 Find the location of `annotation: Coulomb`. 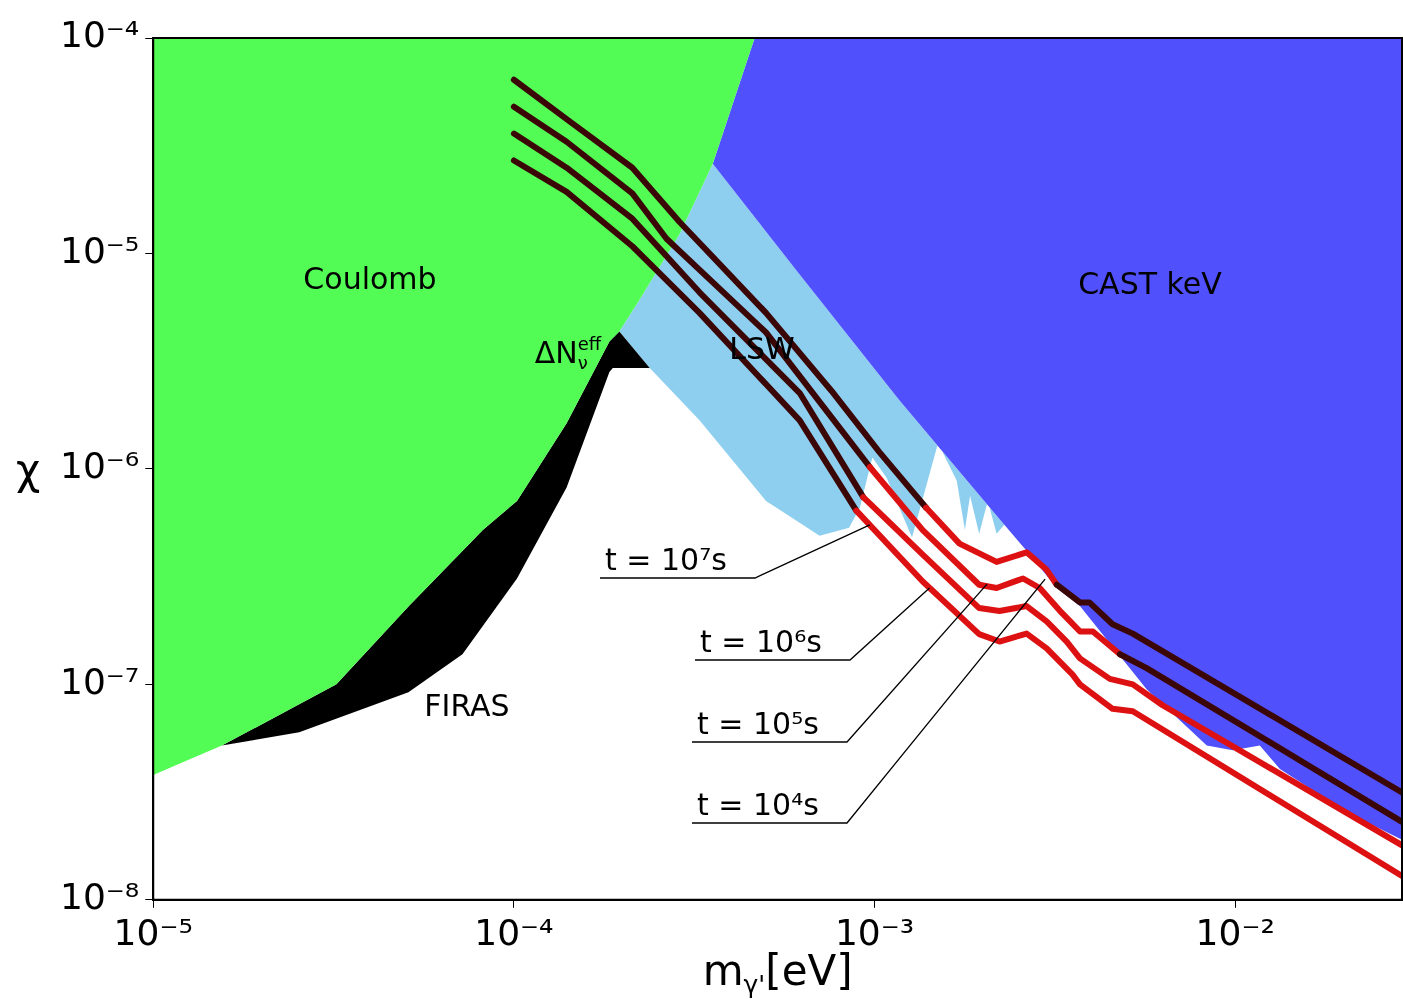

annotation: Coulomb is located at coordinates (370, 278).